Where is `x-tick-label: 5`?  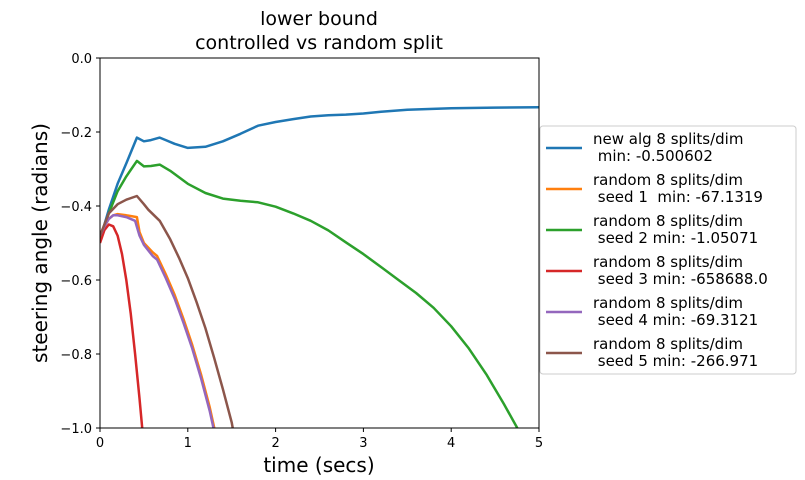
x-tick-label: 5 is located at coordinates (539, 443).